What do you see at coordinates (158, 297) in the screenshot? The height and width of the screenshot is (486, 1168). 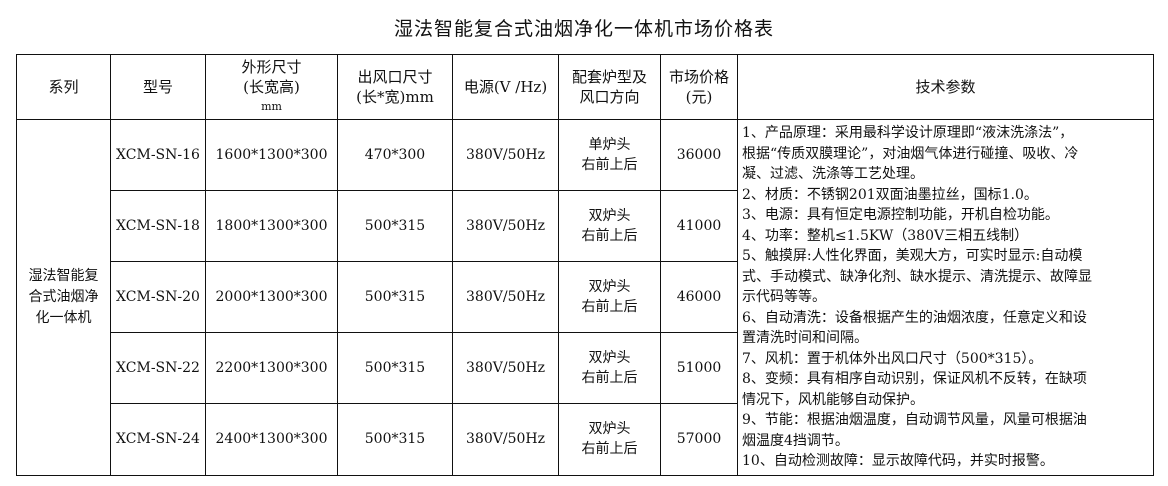 I see `model-cell: XCM-SN-20` at bounding box center [158, 297].